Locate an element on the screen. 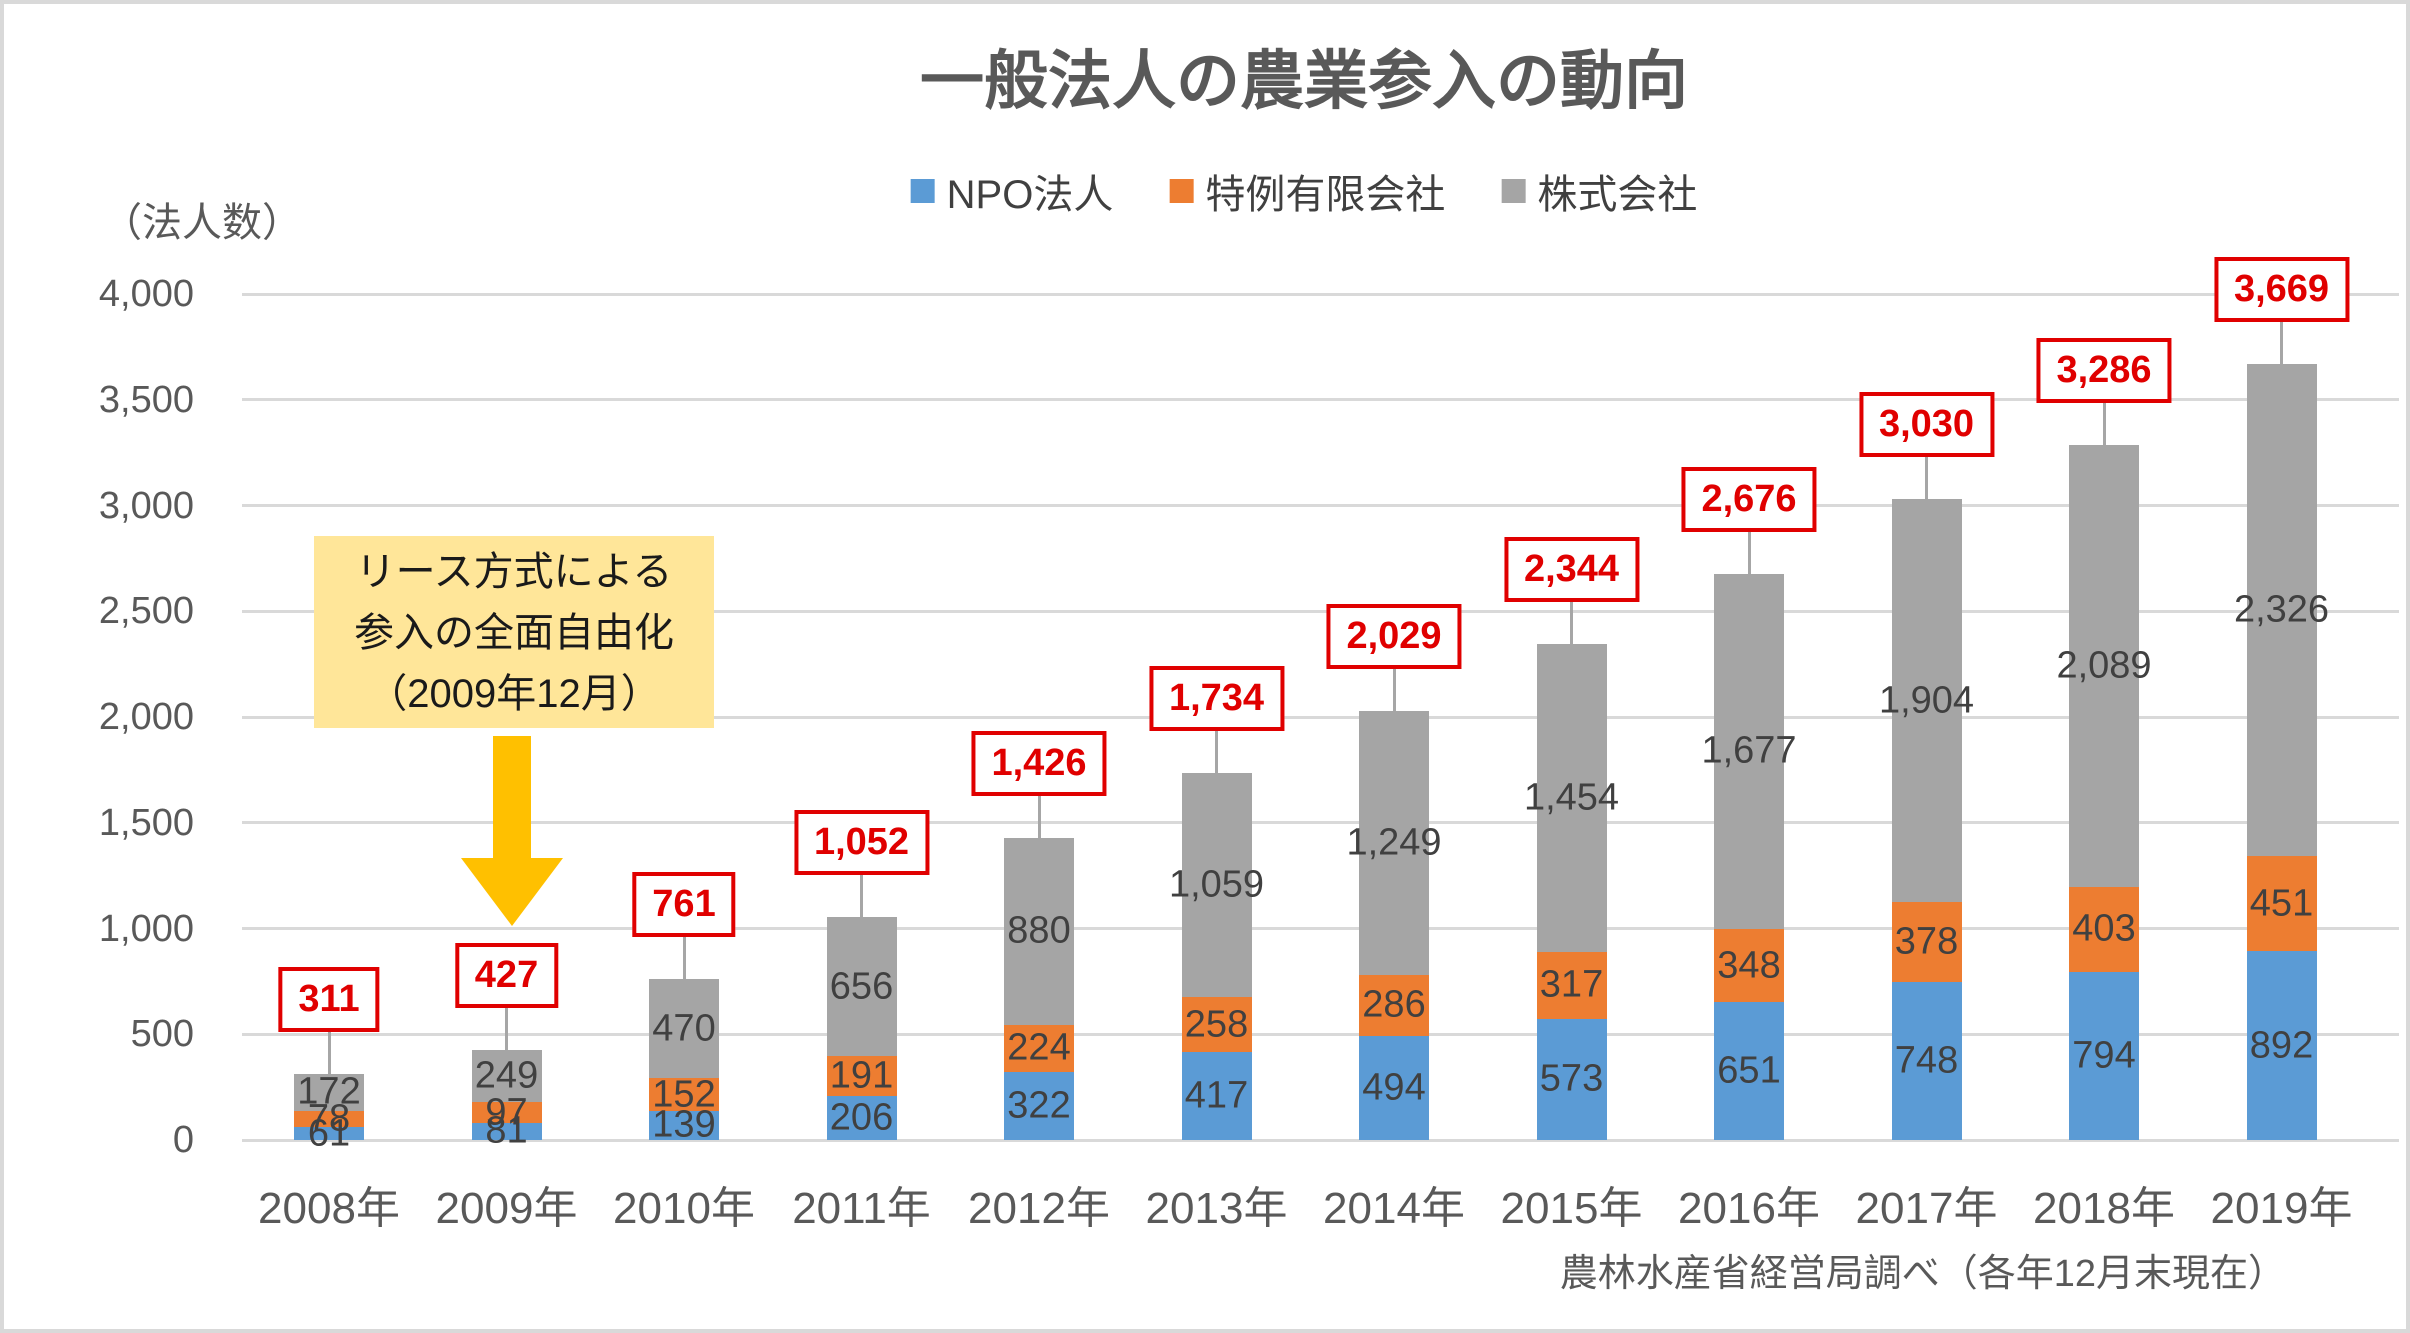  x-axis-label: 2008年 is located at coordinates (329, 1208).